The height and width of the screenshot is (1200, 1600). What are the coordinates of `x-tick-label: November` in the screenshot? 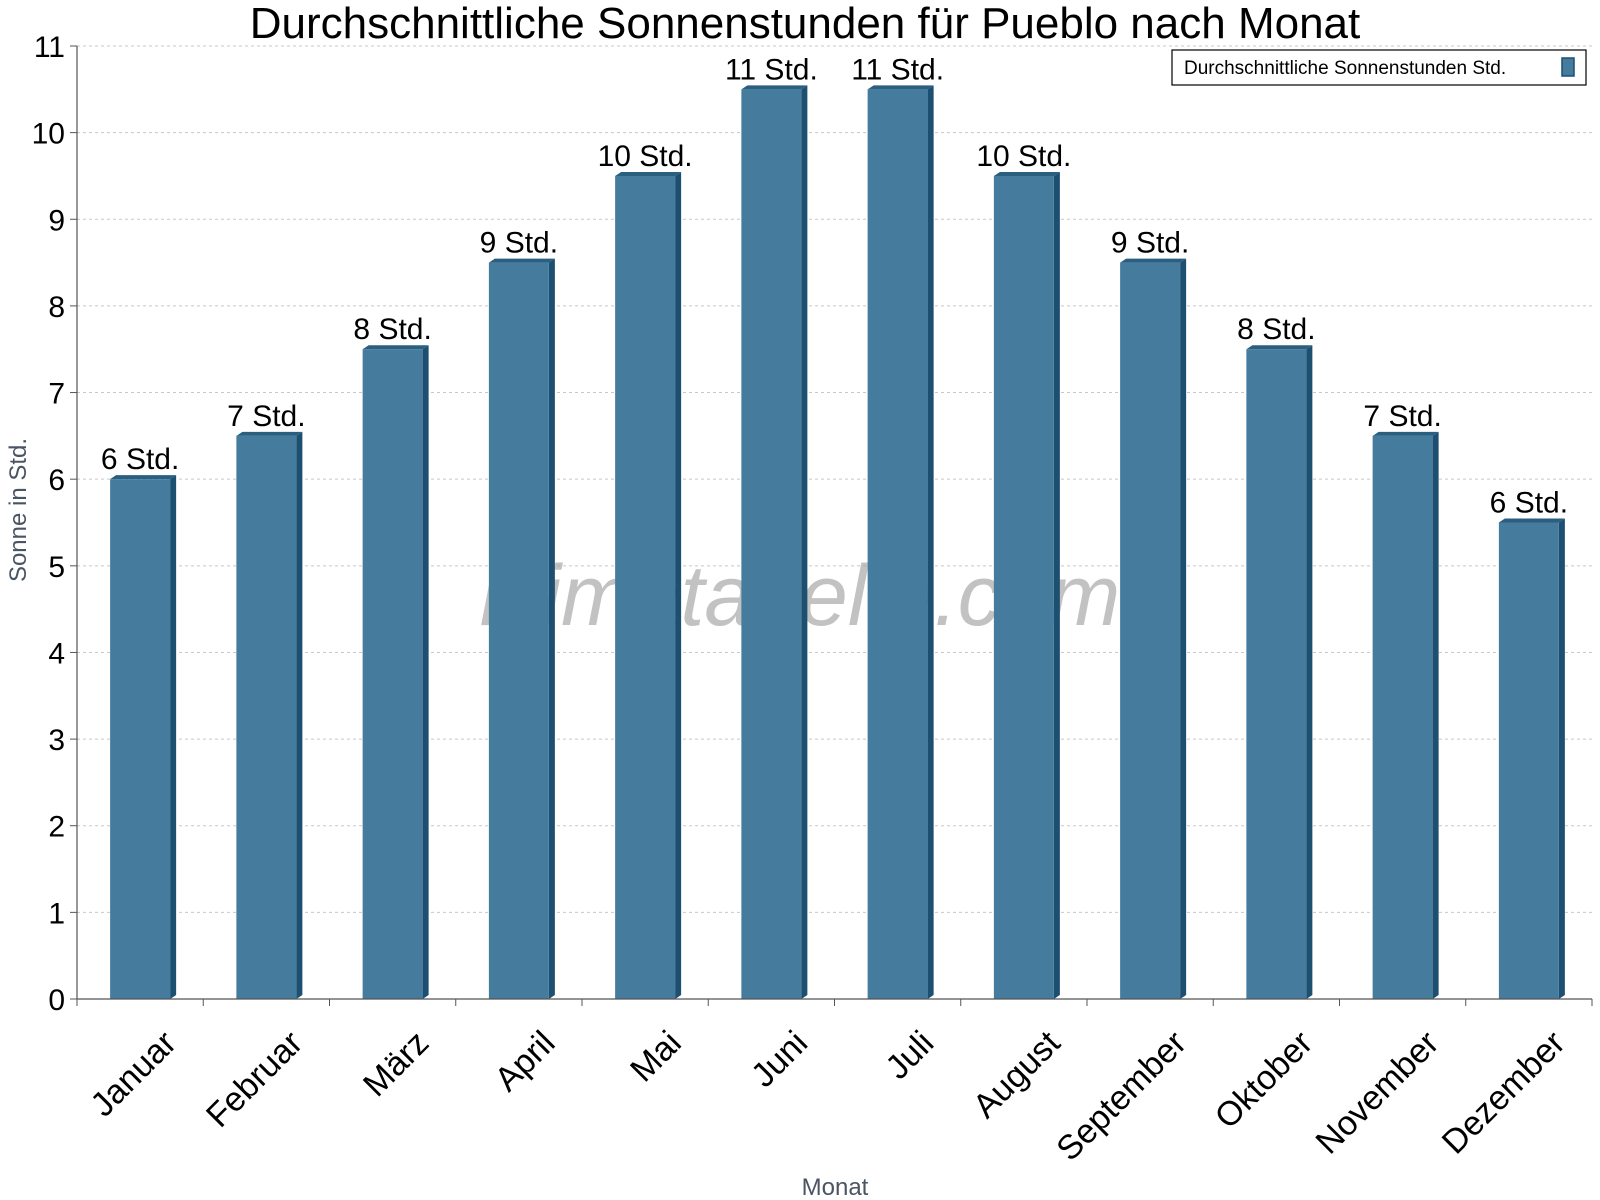 It's located at (1378, 1093).